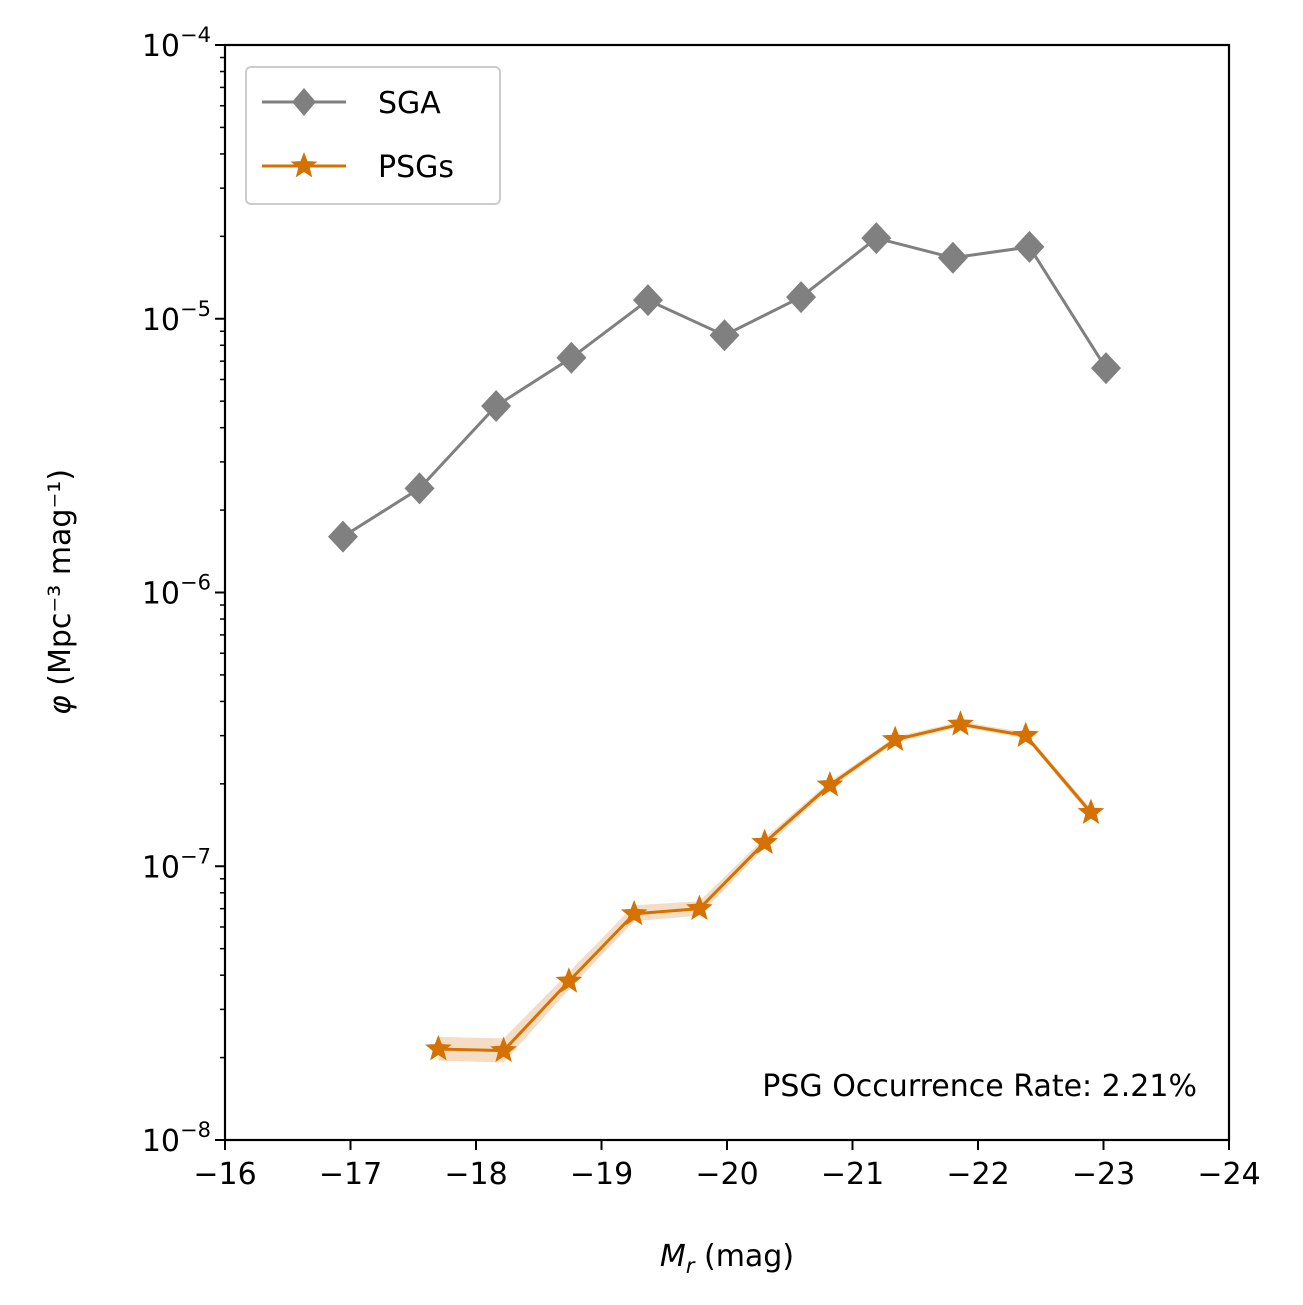 Image resolution: width=1303 pixels, height=1305 pixels. What do you see at coordinates (1103, 1174) in the screenshot?
I see `x-tick-label: −23` at bounding box center [1103, 1174].